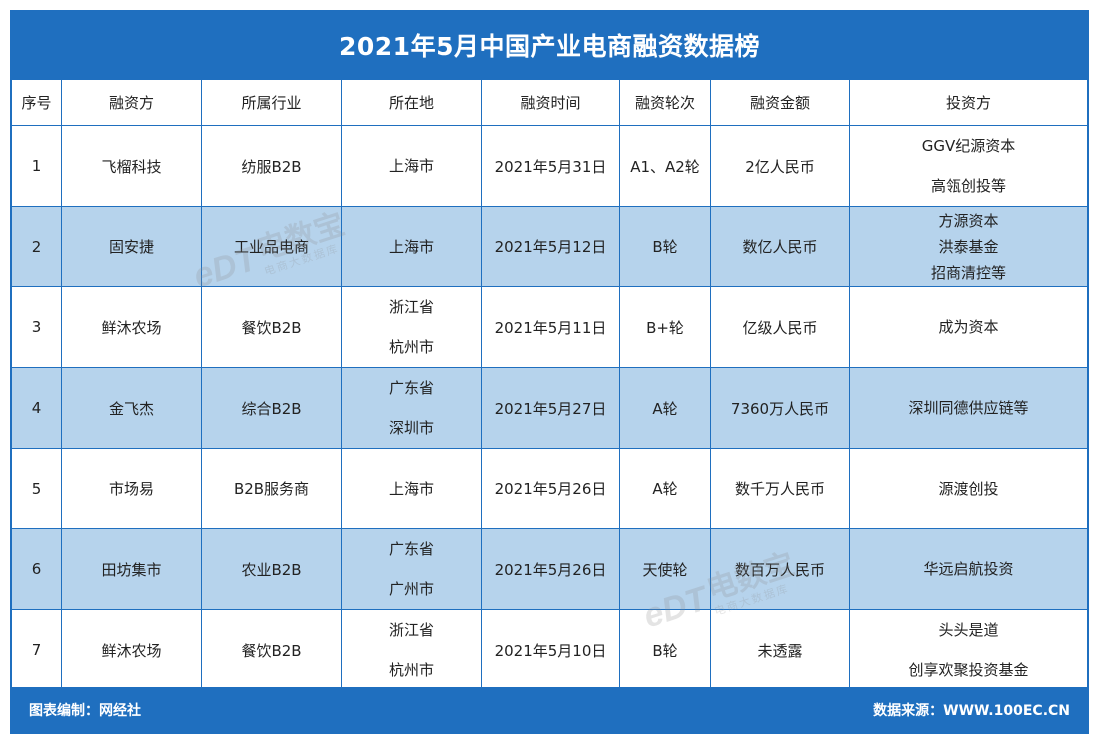  I want to click on cell-investors-line: 源渡创投, so click(968, 488).